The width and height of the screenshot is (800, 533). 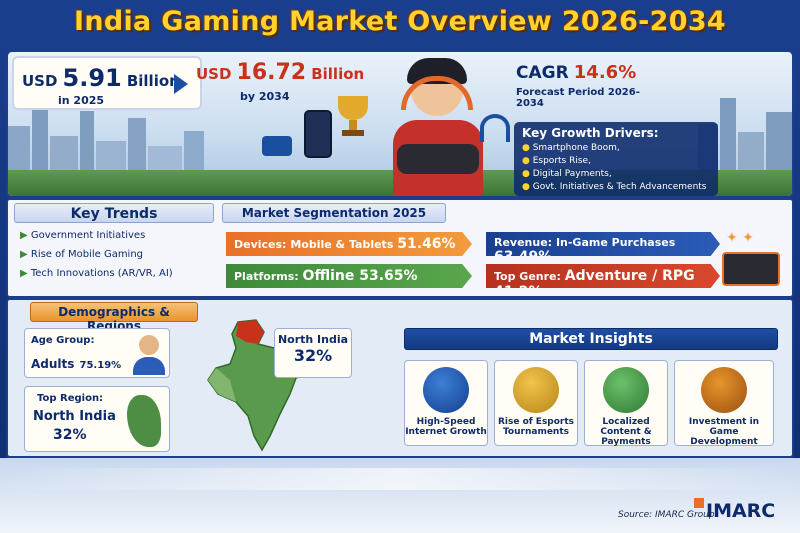 I want to click on insight-label: Localized Content & Payments, so click(x=626, y=432).